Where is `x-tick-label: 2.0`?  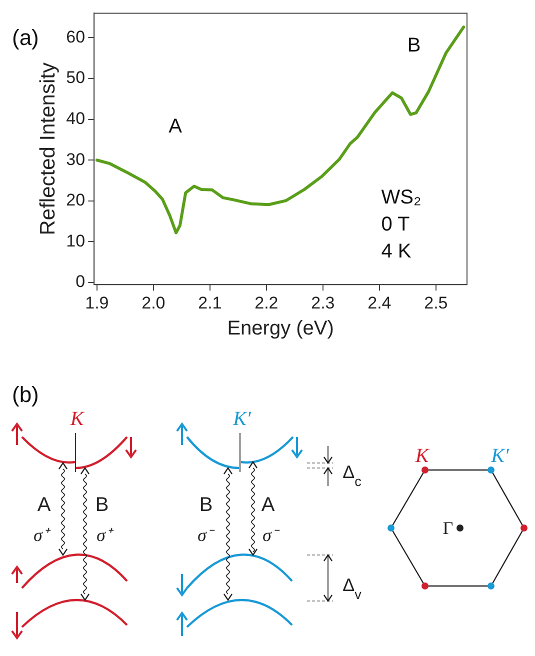
x-tick-label: 2.0 is located at coordinates (154, 302).